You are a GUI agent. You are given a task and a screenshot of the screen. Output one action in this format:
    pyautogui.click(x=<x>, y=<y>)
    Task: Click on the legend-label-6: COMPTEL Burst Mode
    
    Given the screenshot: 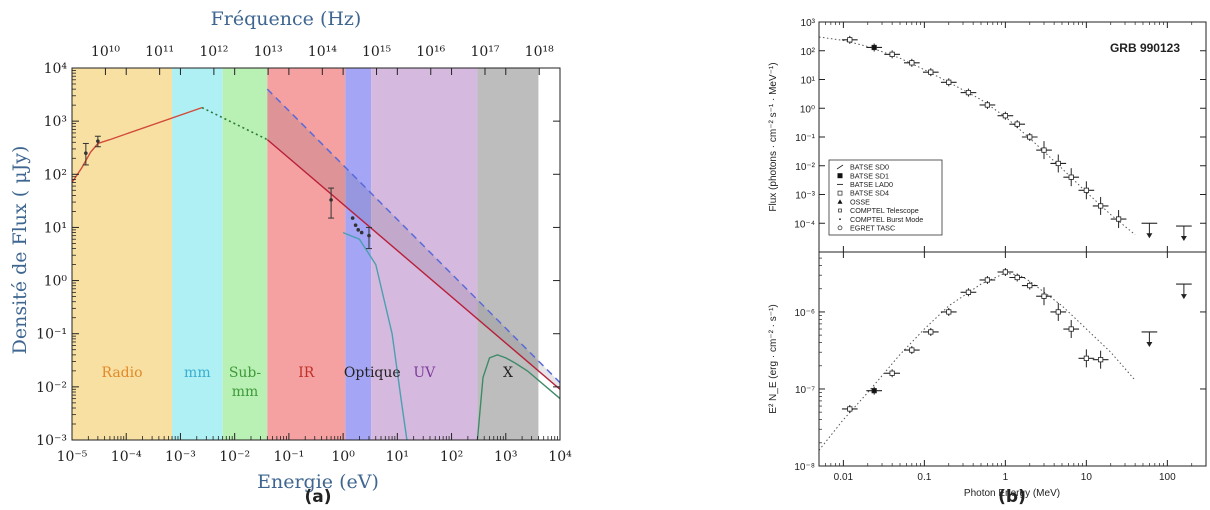 What is the action you would take?
    pyautogui.click(x=886, y=219)
    